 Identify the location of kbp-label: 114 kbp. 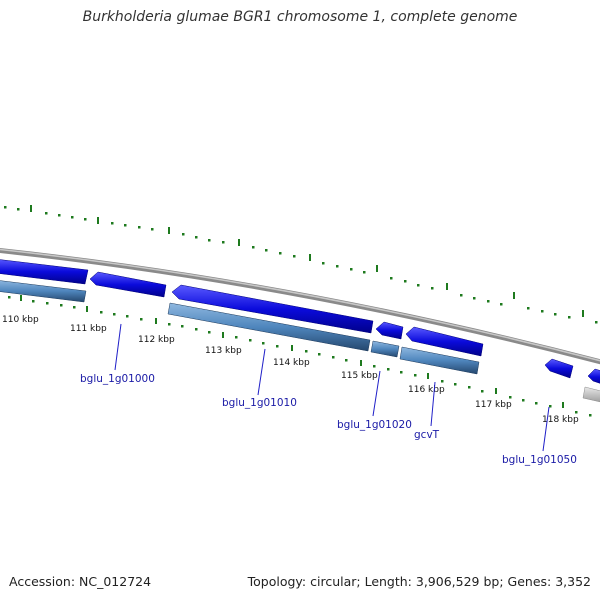
(291, 363).